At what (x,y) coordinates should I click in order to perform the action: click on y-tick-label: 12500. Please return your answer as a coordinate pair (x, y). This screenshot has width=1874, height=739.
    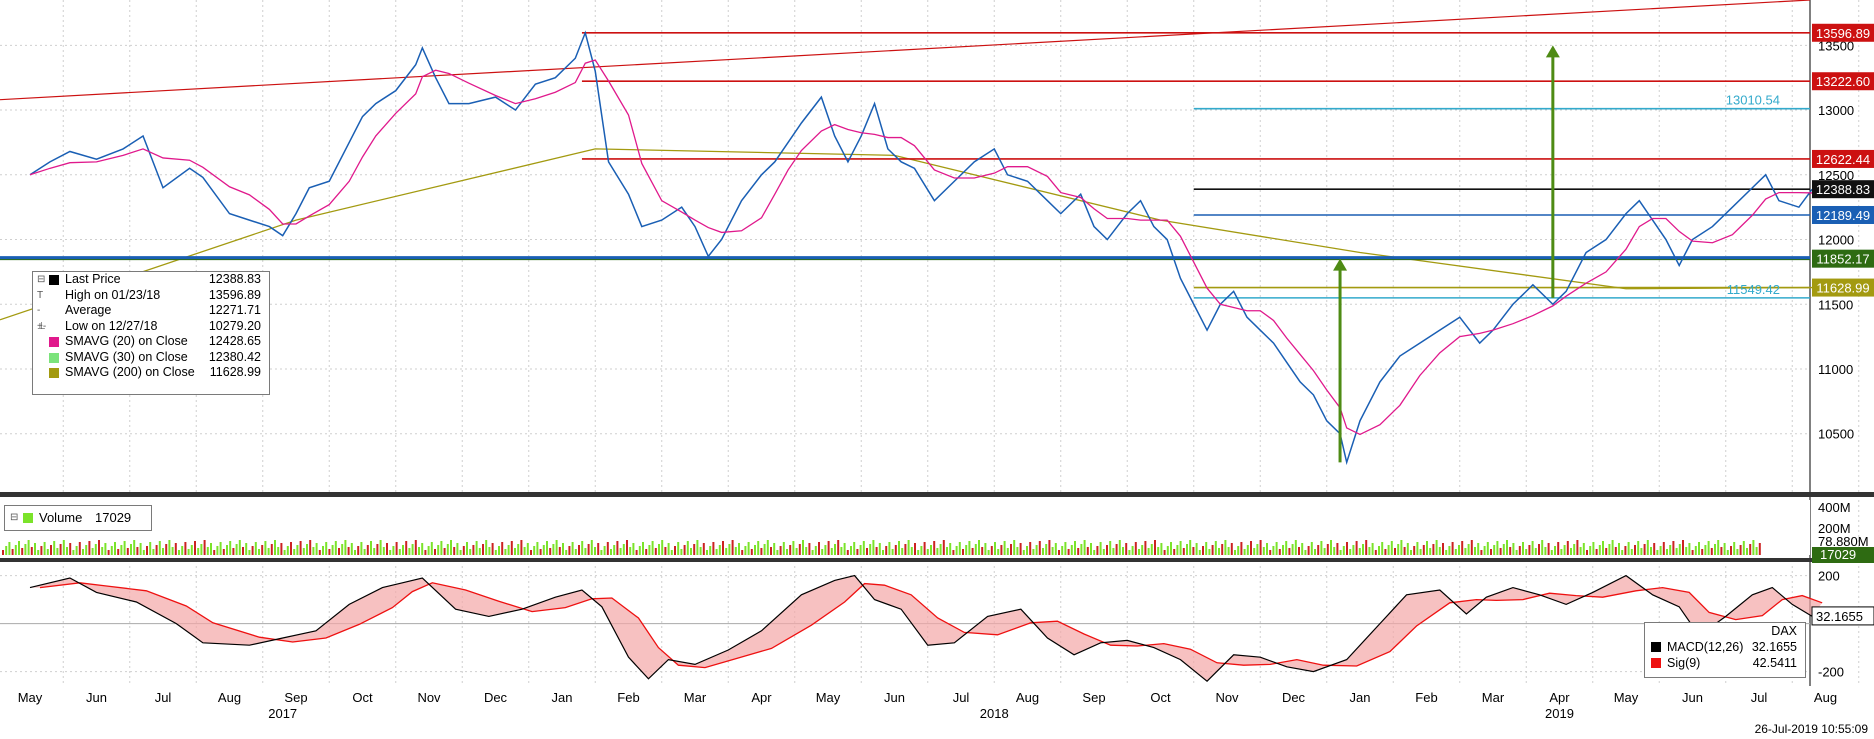
    Looking at the image, I should click on (1836, 175).